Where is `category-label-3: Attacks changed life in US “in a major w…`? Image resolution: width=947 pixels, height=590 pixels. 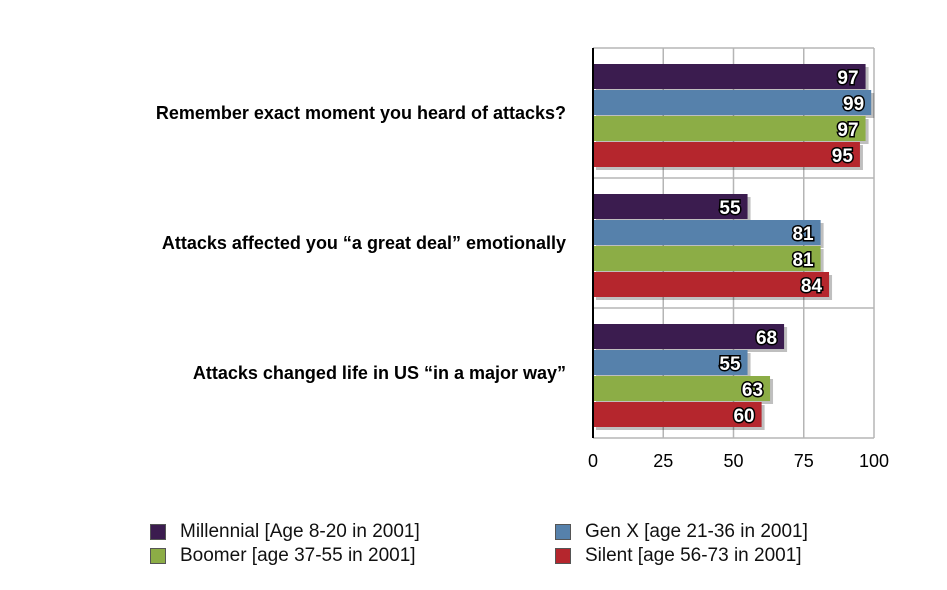
category-label-3: Attacks changed life in US “in a major w… is located at coordinates (379, 373).